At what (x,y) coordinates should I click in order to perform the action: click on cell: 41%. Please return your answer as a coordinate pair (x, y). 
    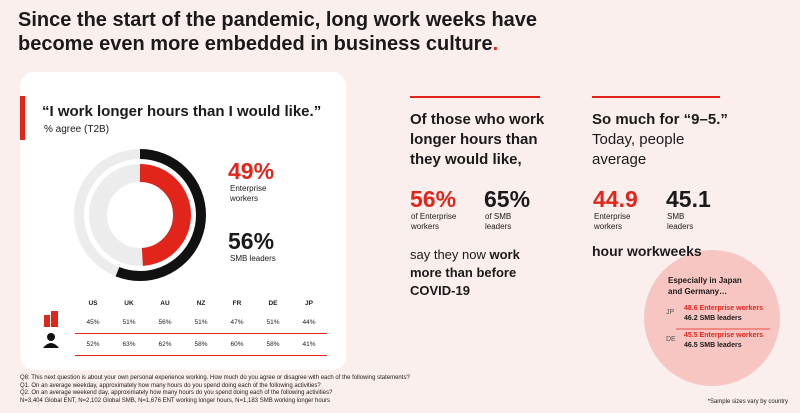
    Looking at the image, I should click on (309, 344).